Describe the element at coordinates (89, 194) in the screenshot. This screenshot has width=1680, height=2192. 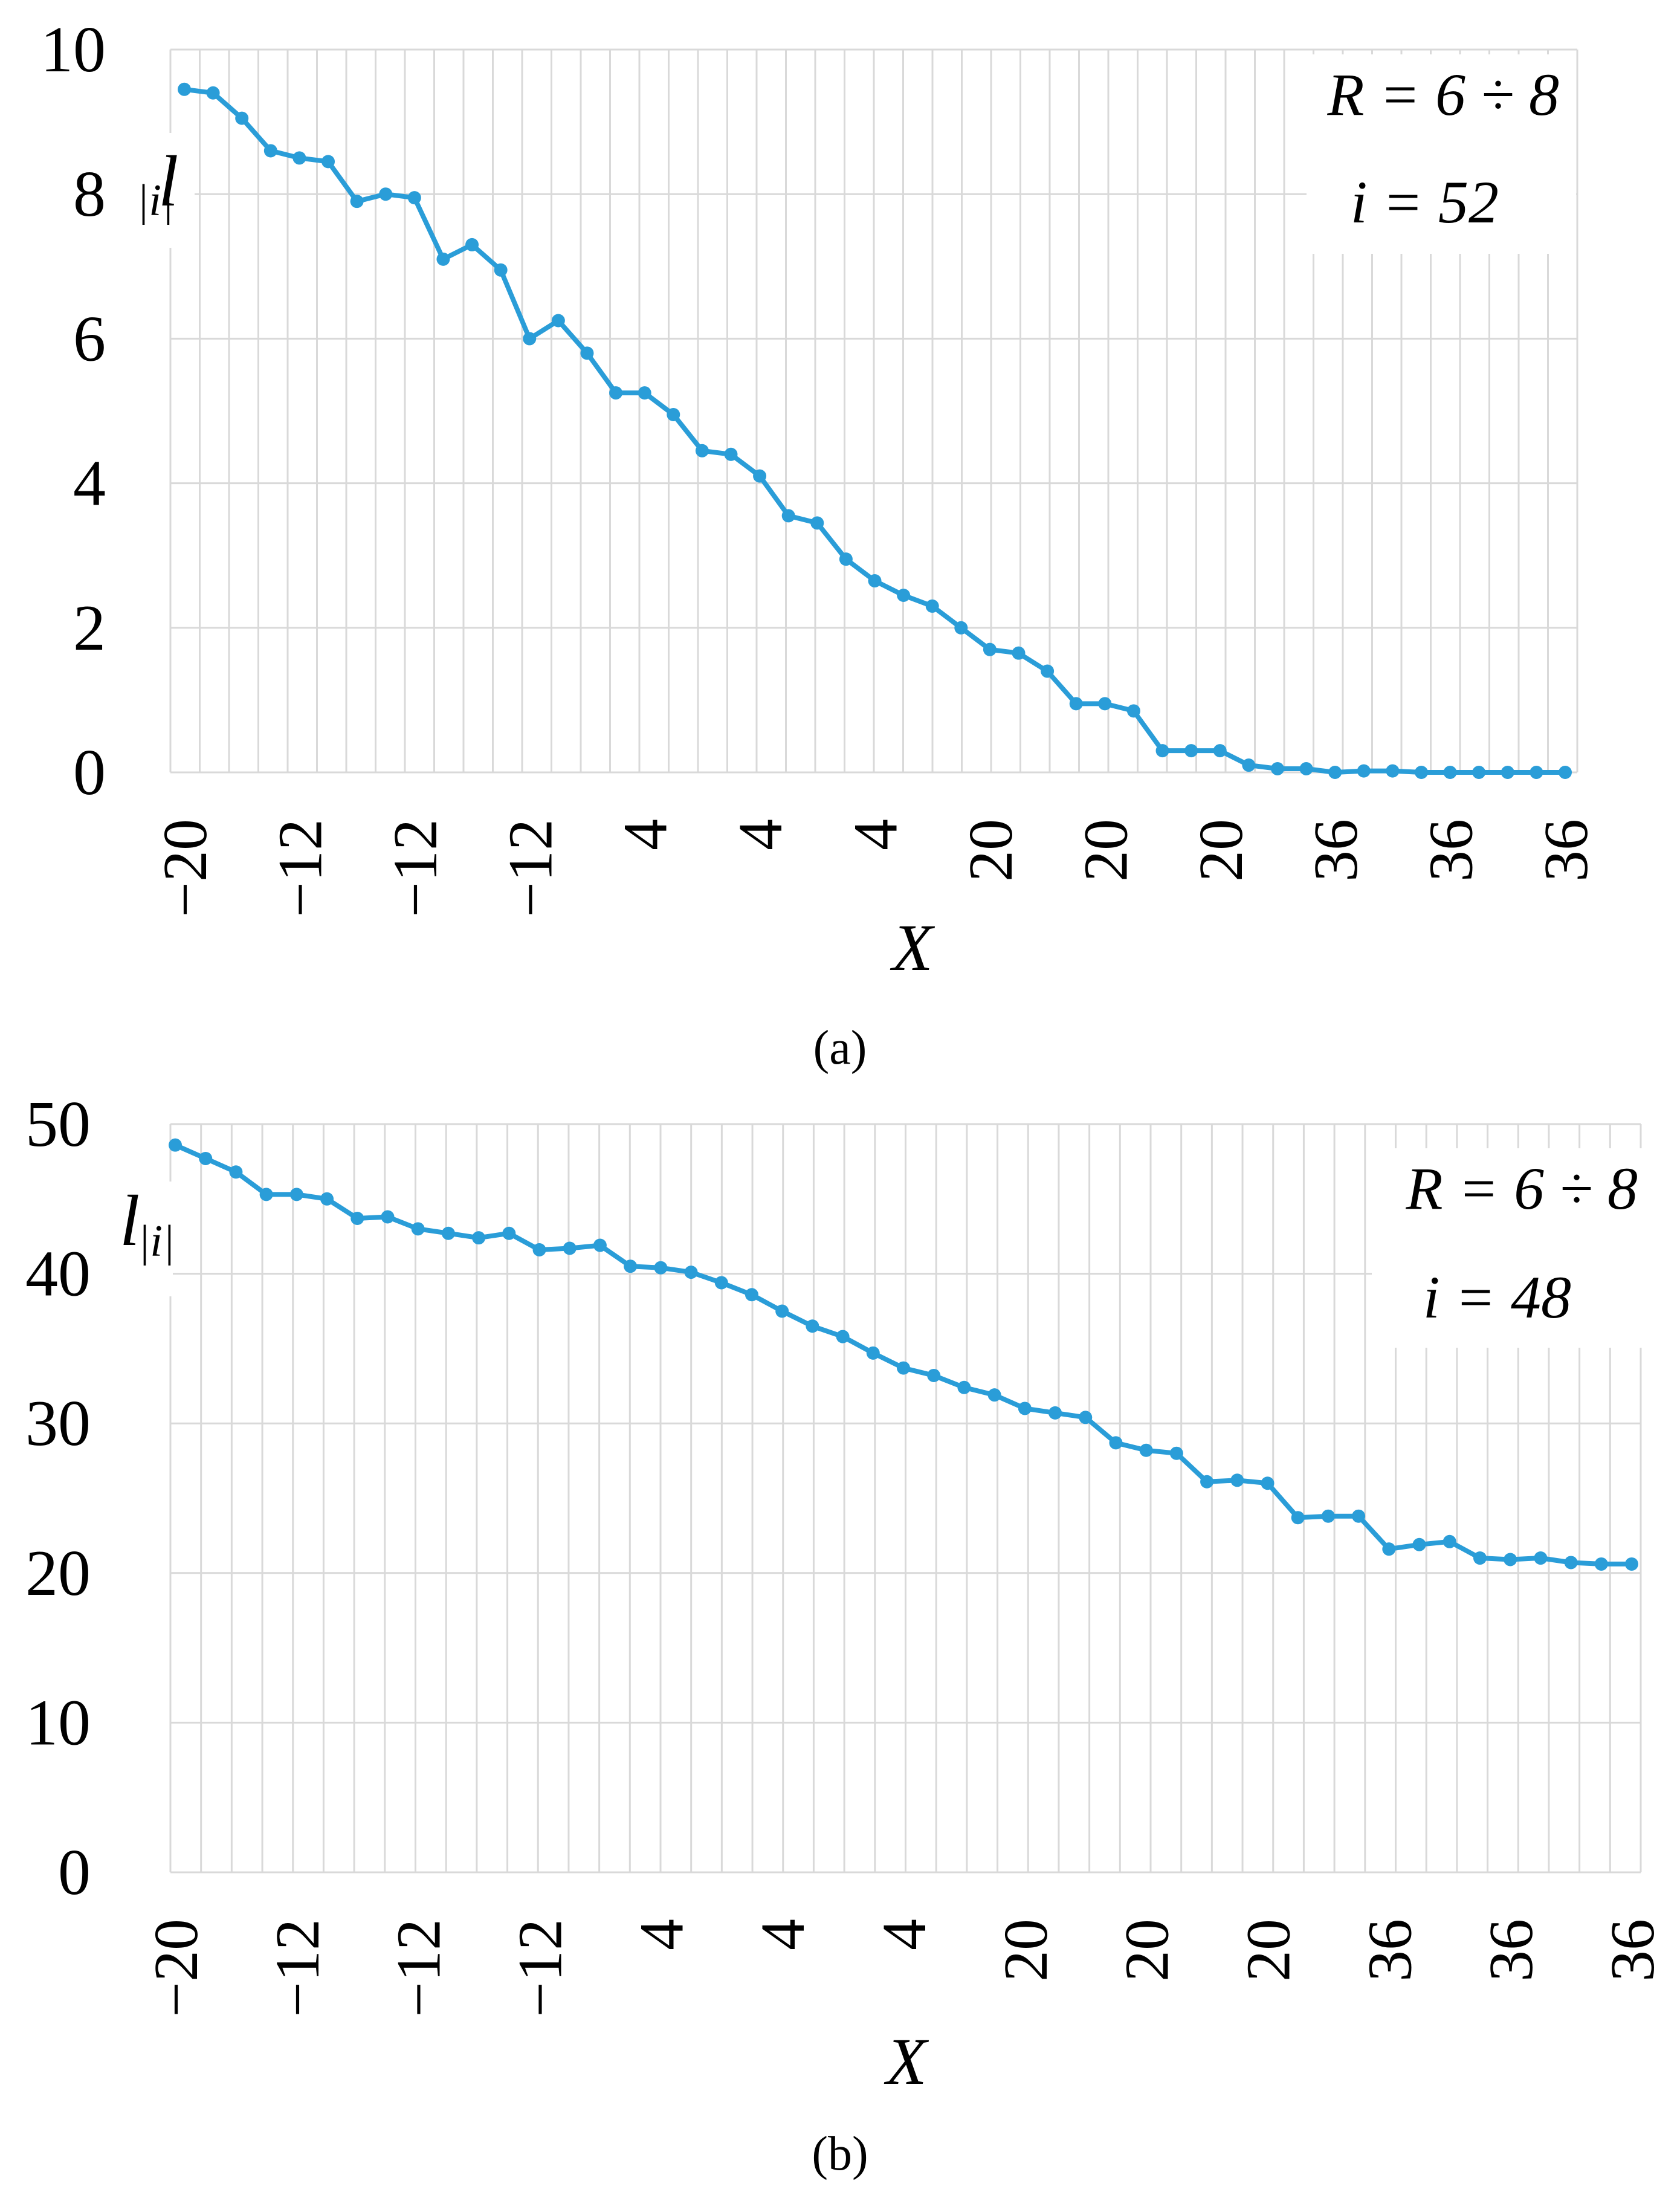
I see `y-tick-label: 8` at that location.